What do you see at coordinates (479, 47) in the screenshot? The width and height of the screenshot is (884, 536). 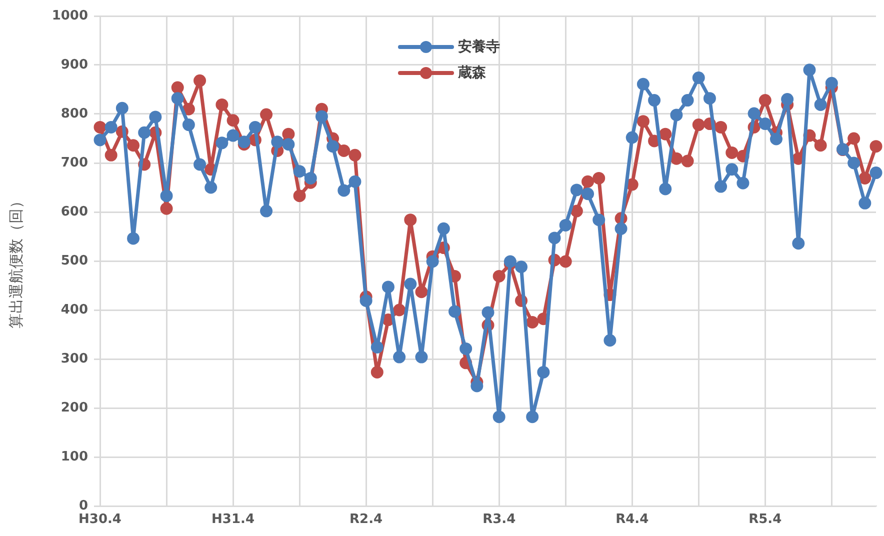 I see `legend-label: 安養寺` at bounding box center [479, 47].